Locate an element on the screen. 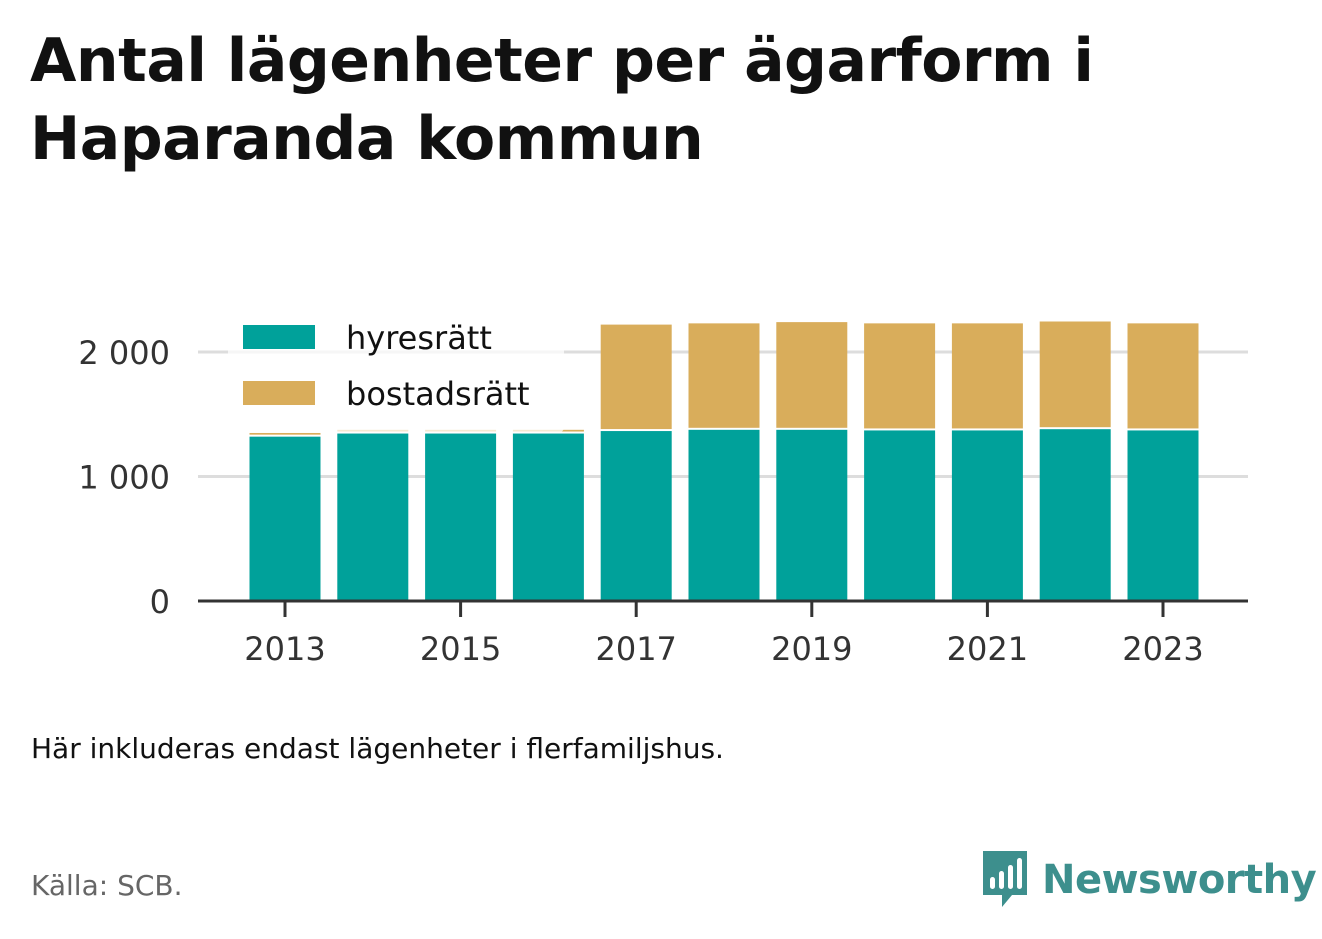 This screenshot has height=939, width=1322. bar-bostadsratt-2021 is located at coordinates (987, 376).